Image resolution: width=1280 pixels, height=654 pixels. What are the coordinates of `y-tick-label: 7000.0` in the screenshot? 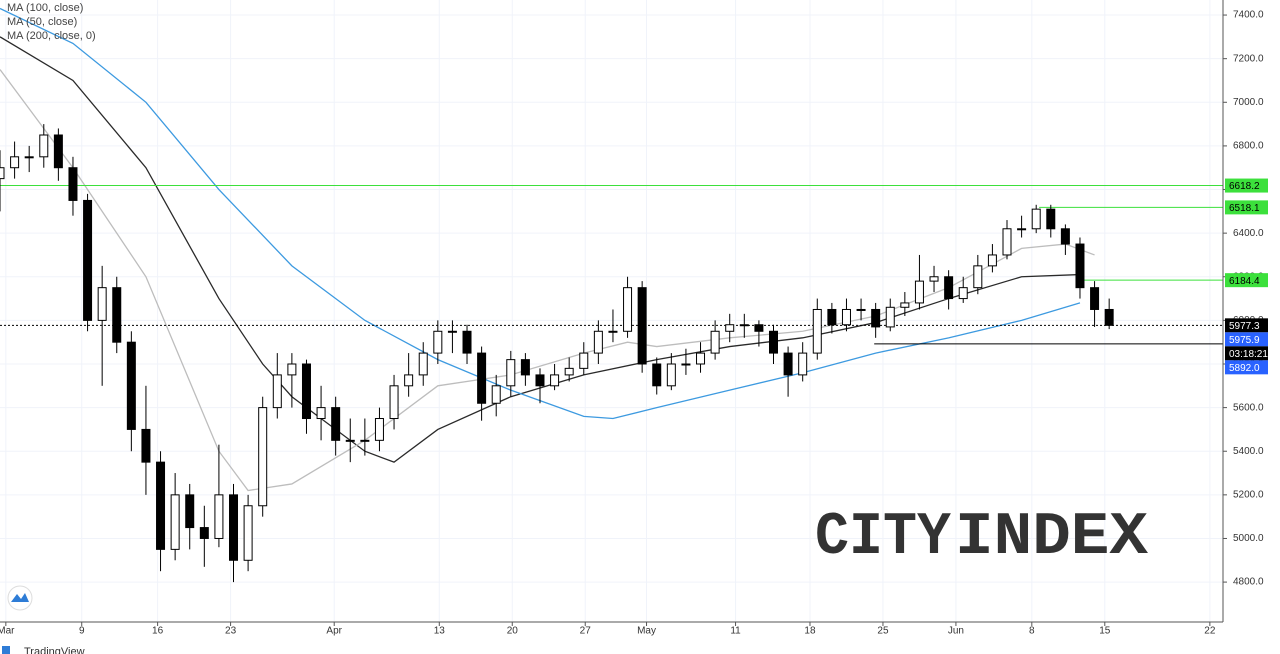 It's located at (1248, 102).